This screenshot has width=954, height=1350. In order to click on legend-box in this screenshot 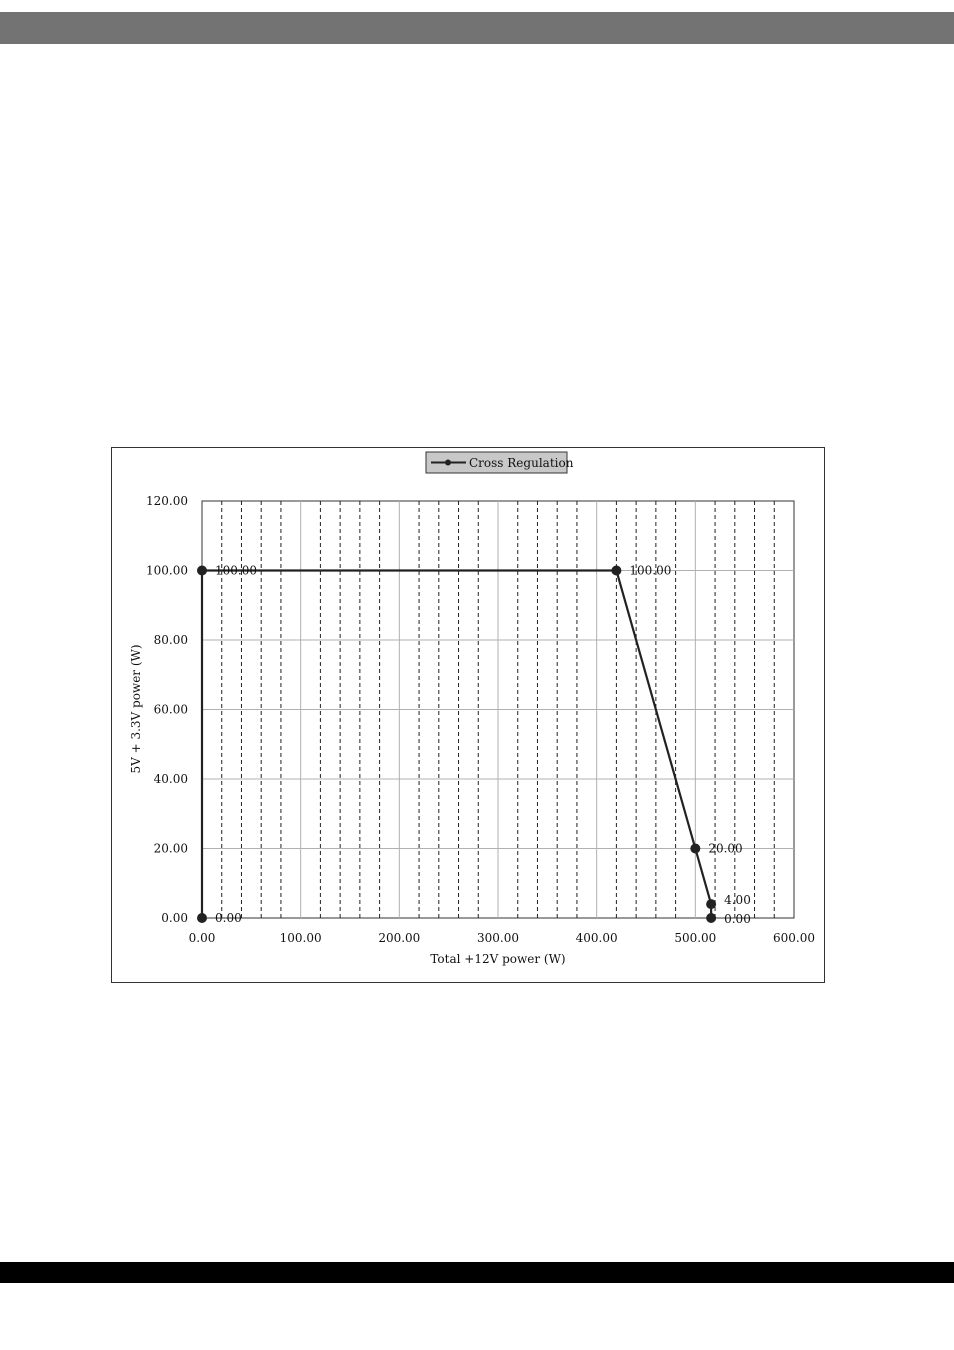, I will do `click(496, 462)`.